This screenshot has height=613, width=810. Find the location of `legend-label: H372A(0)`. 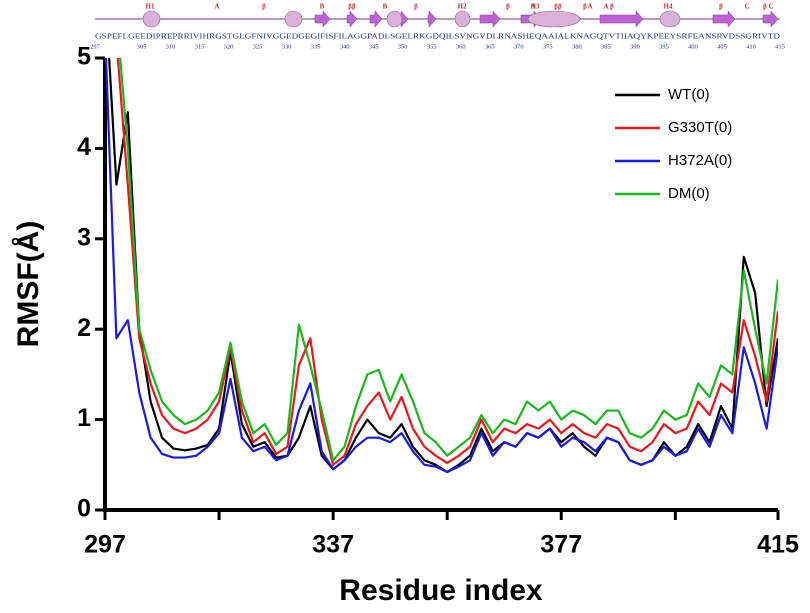

legend-label: H372A(0) is located at coordinates (700, 160).